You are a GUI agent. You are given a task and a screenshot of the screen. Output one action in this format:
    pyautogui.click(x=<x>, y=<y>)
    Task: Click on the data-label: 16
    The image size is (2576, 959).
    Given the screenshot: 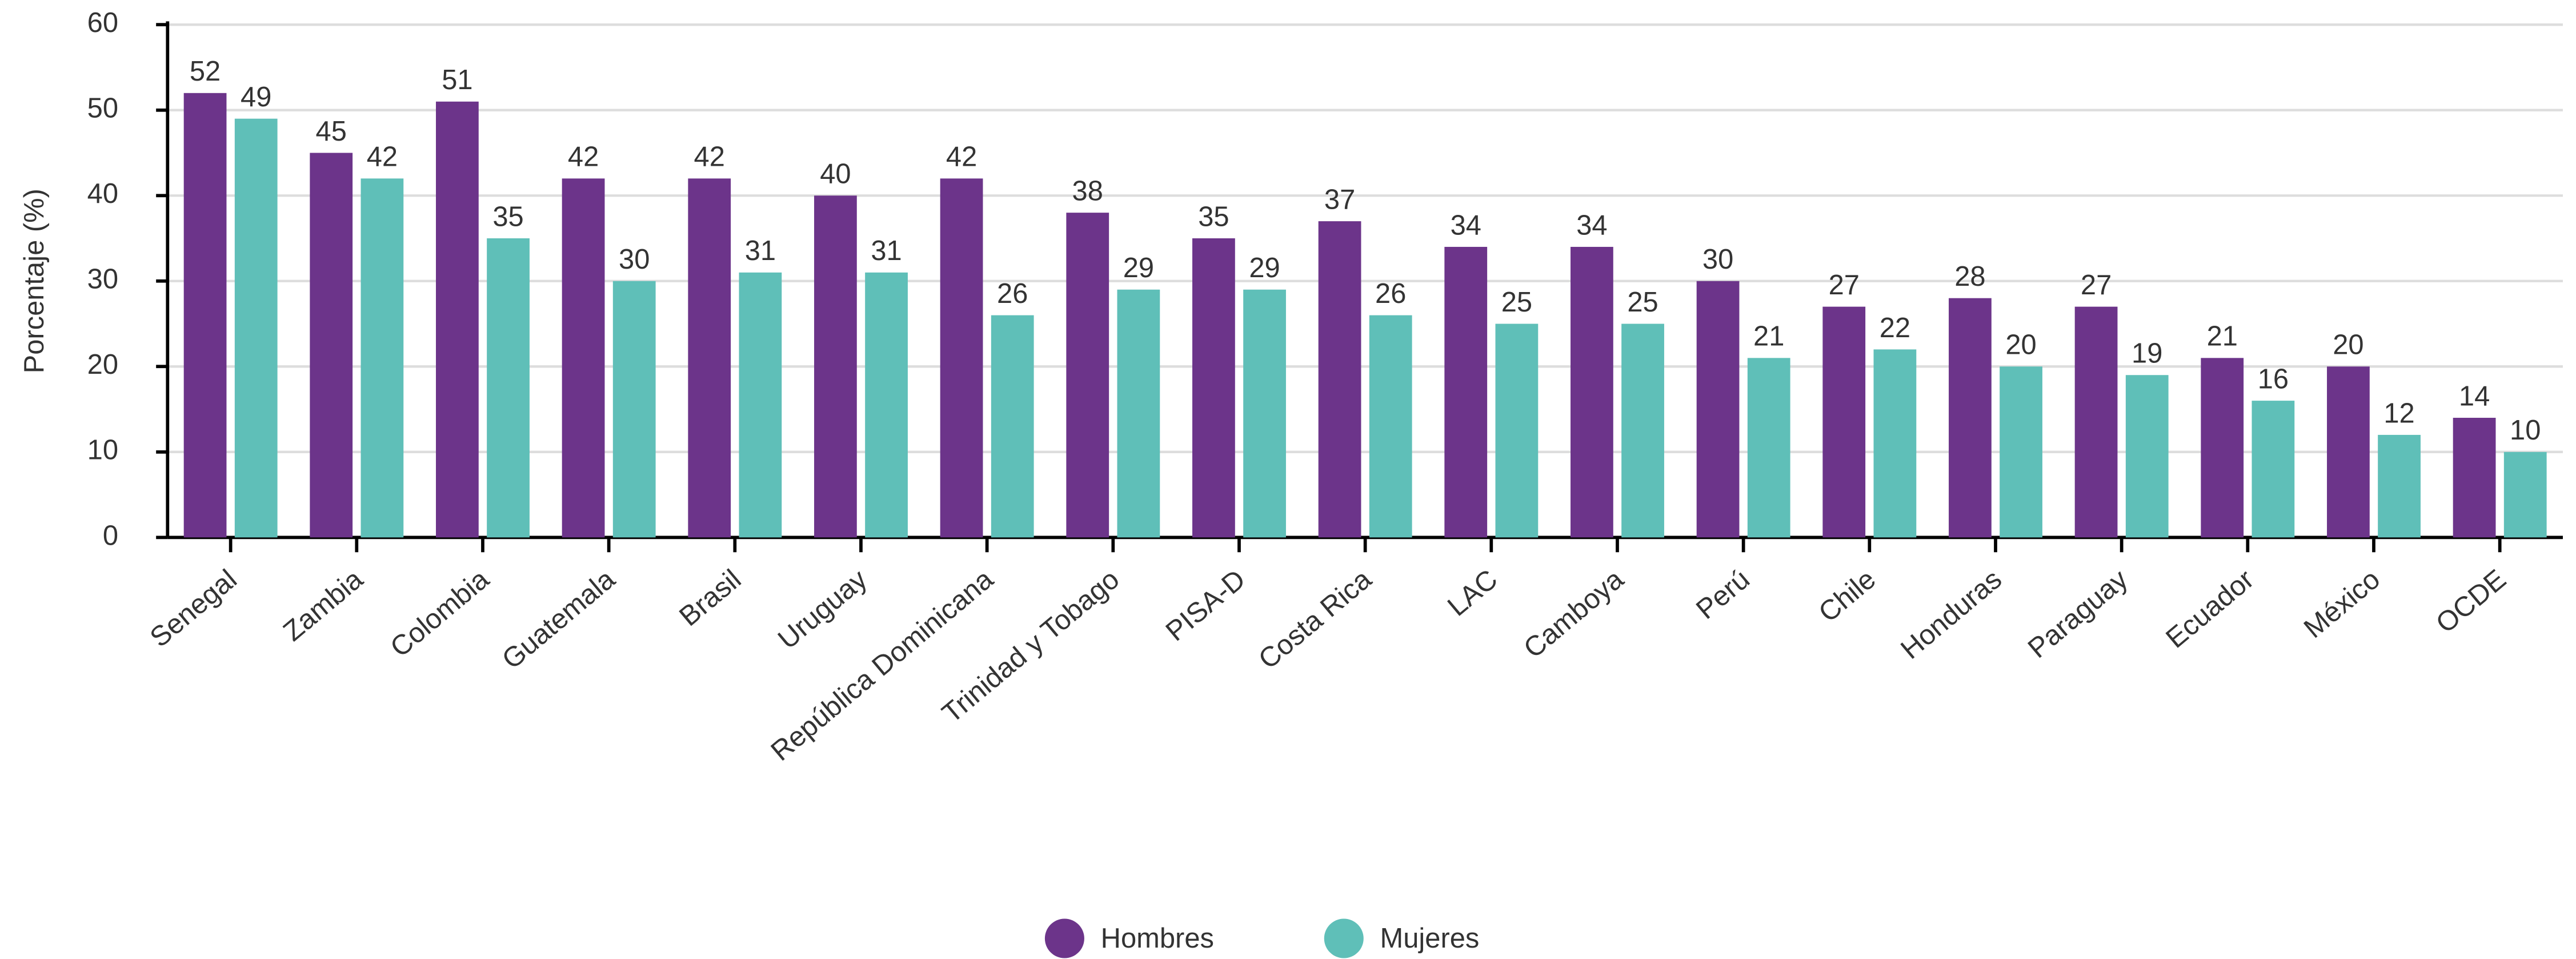 What is the action you would take?
    pyautogui.click(x=2273, y=380)
    